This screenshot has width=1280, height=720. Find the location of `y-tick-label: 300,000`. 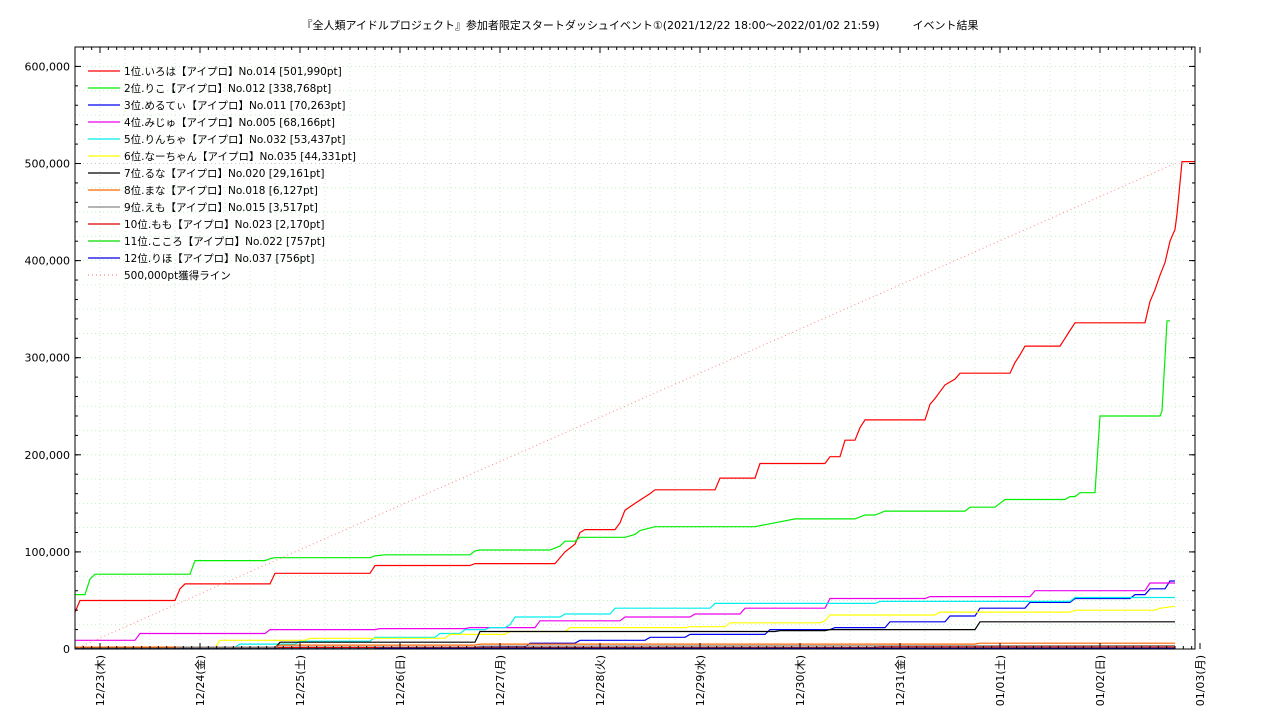

y-tick-label: 300,000 is located at coordinates (48, 358).